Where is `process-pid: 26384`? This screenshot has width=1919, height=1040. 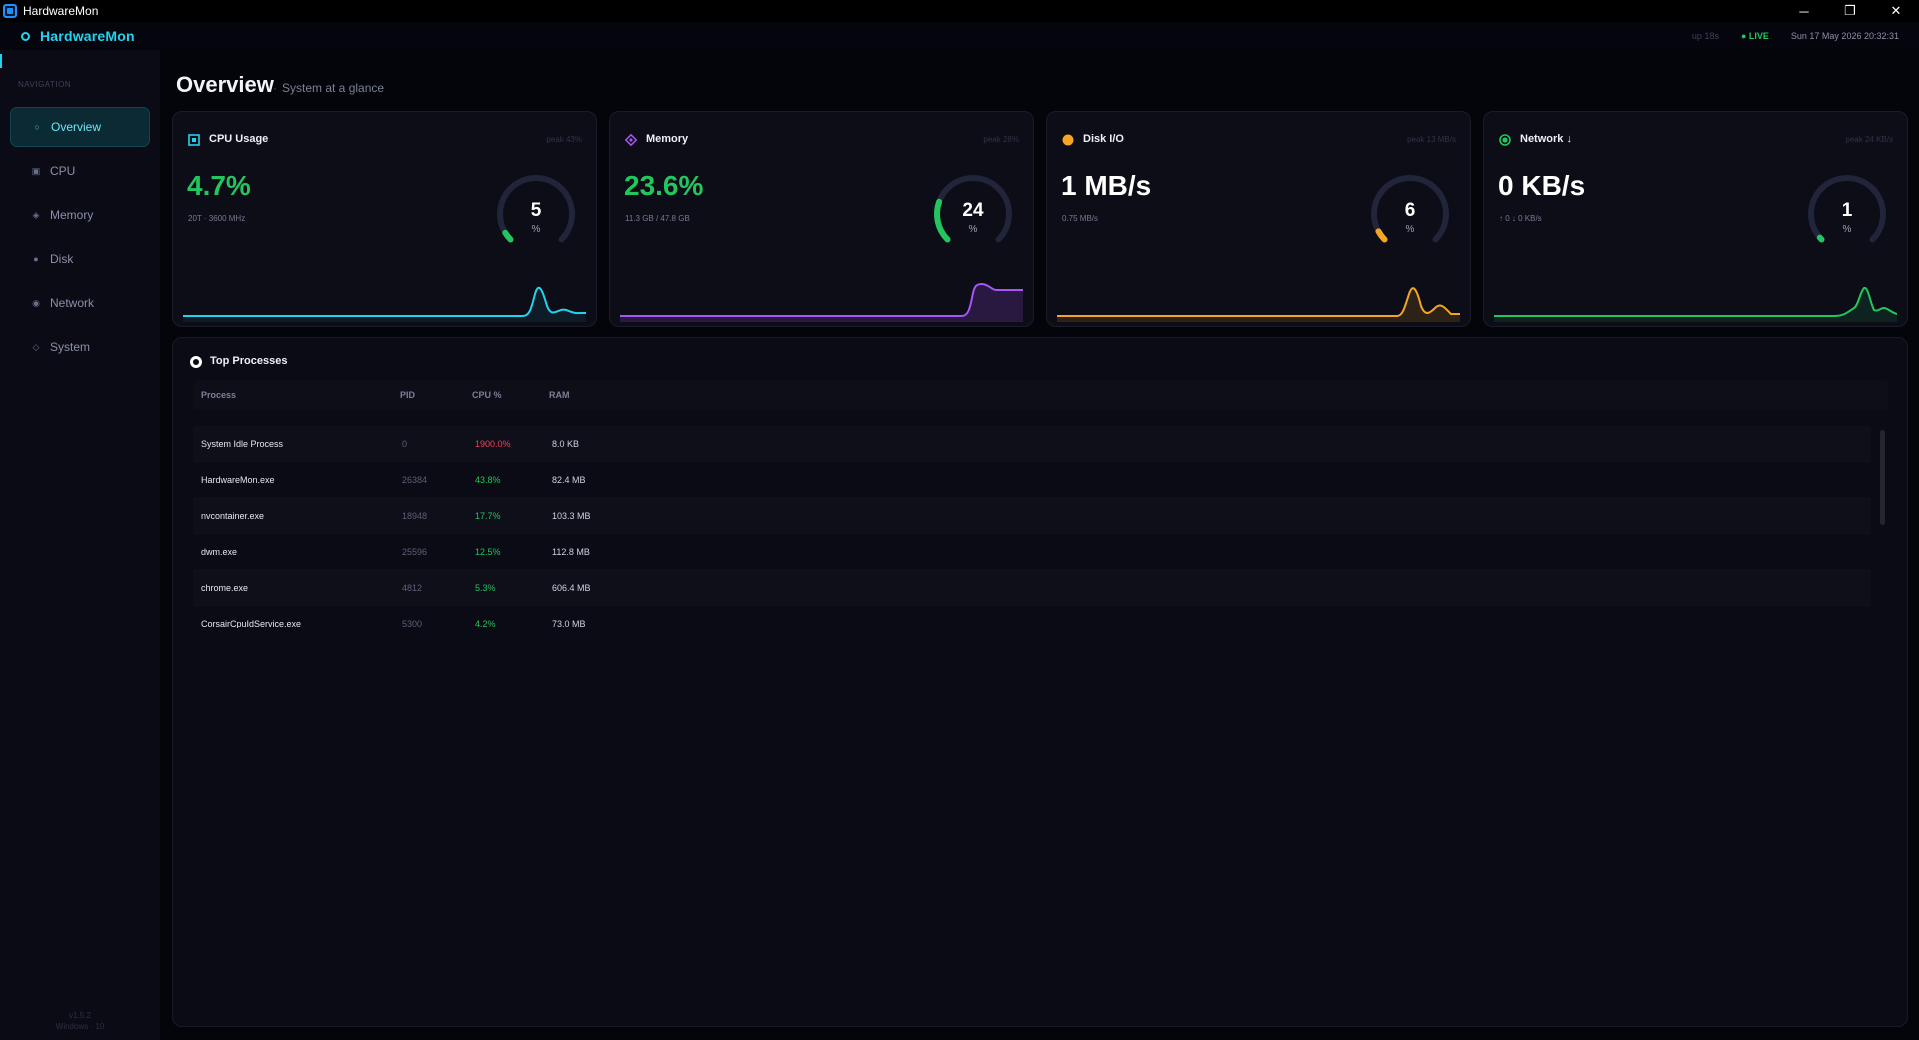 process-pid: 26384 is located at coordinates (415, 480).